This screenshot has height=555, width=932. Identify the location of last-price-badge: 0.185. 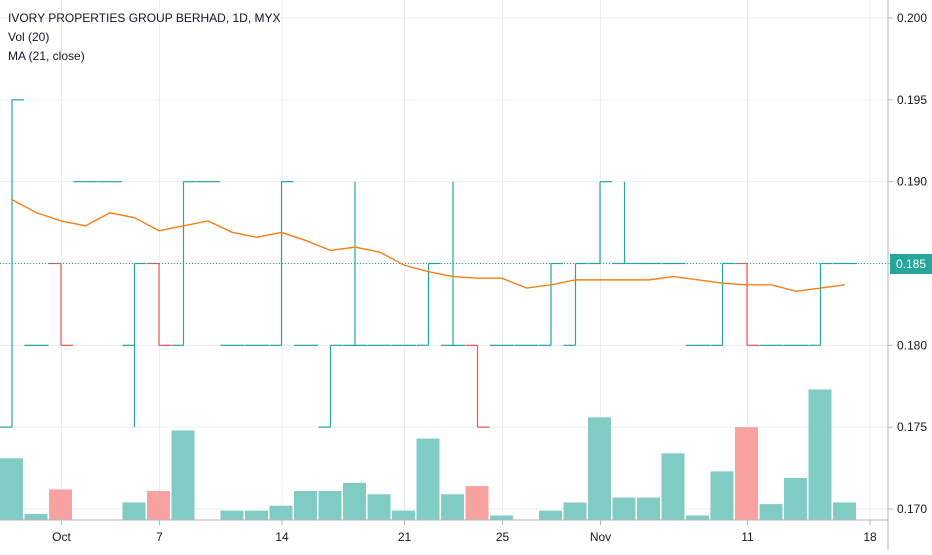
(911, 263).